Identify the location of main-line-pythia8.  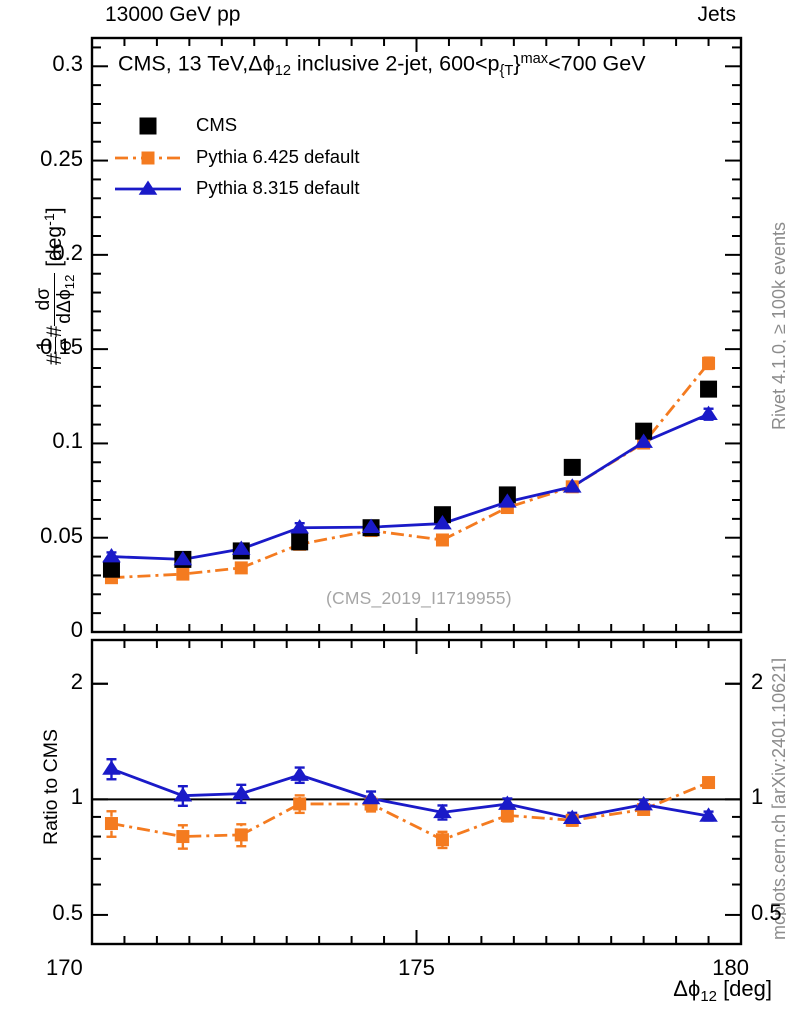
(410, 486).